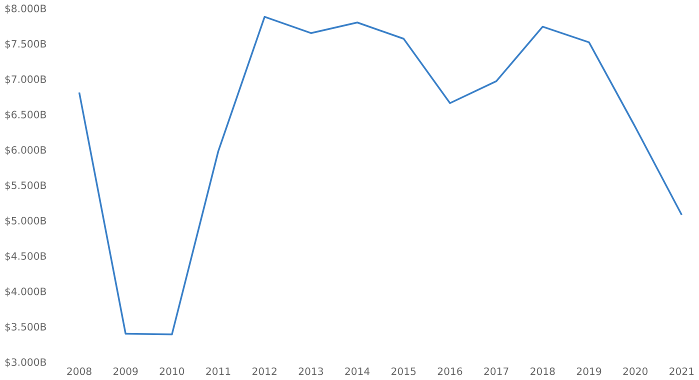 The width and height of the screenshot is (699, 380). Describe the element at coordinates (682, 372) in the screenshot. I see `x-tick-label: 2021` at that location.